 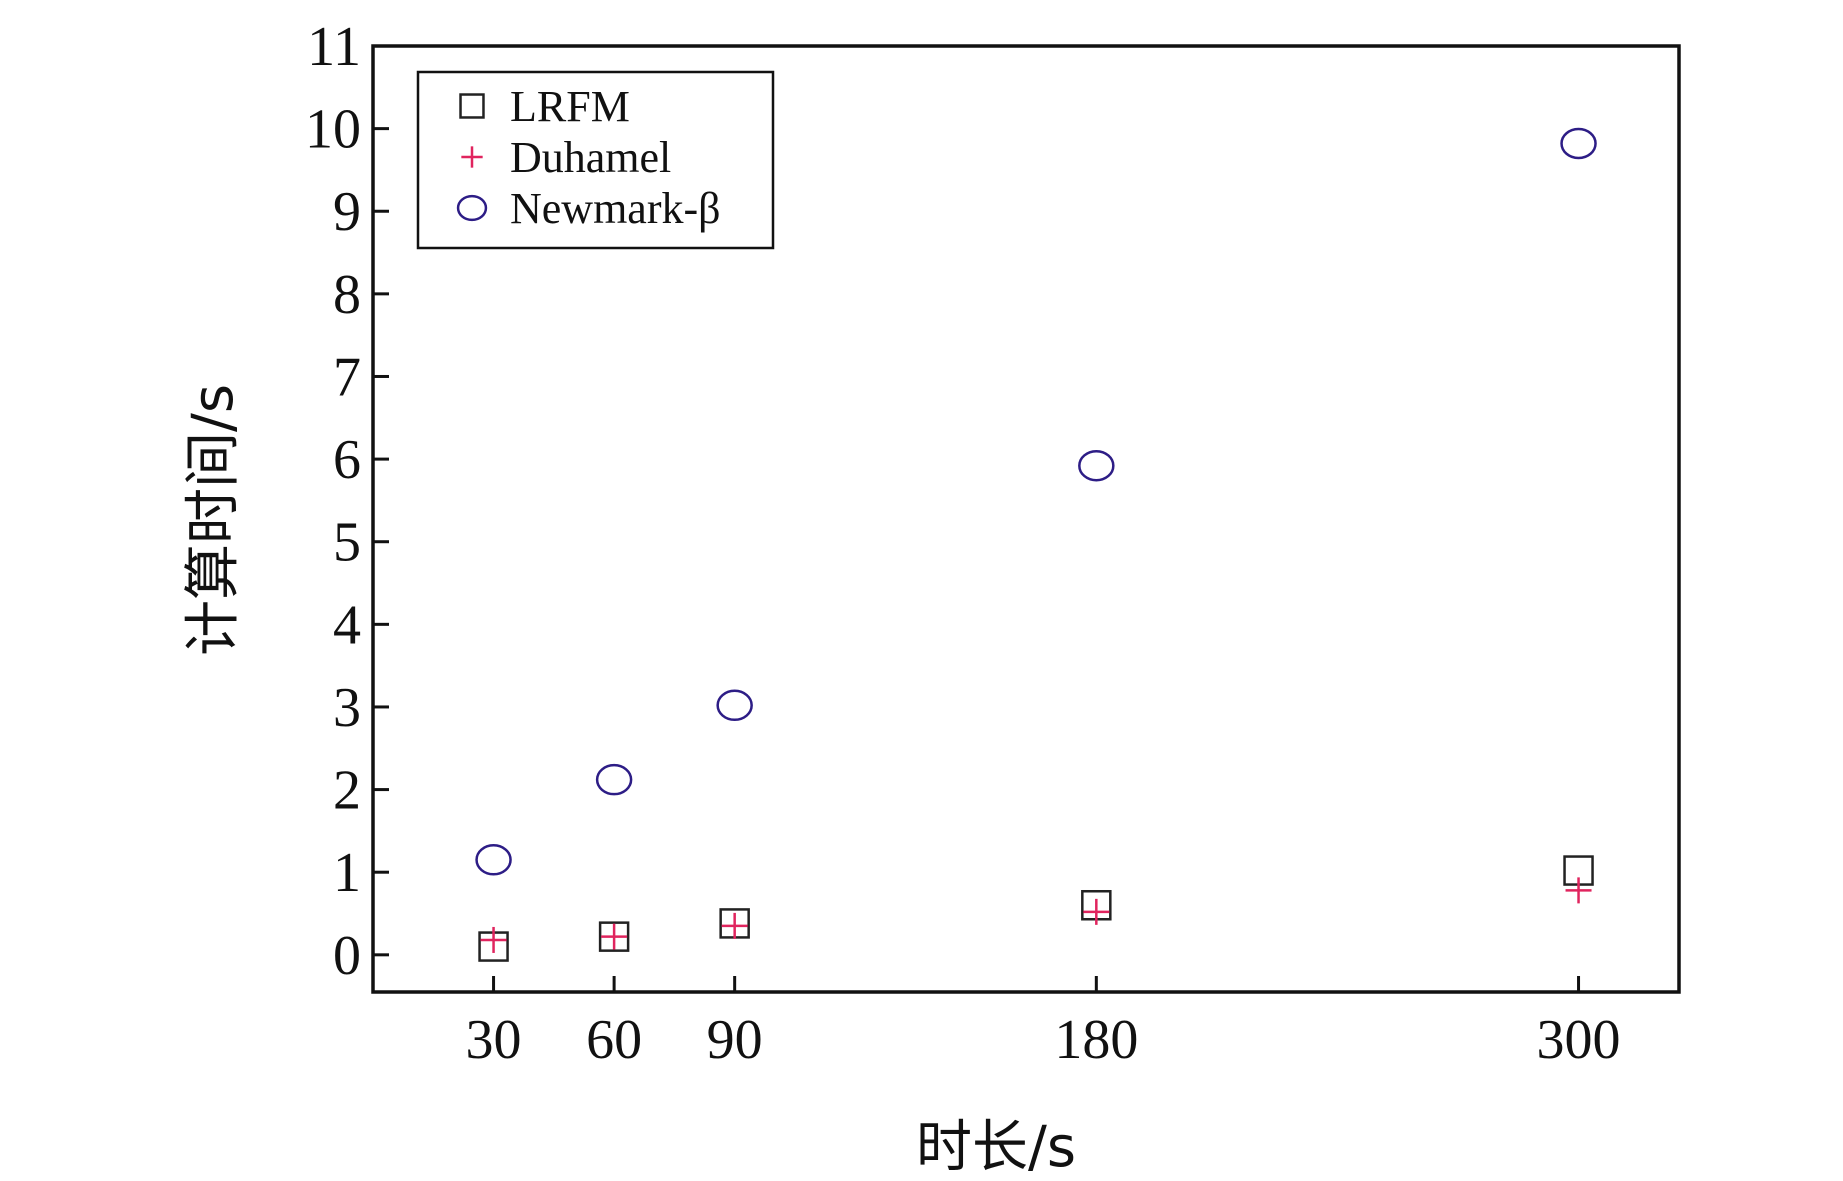 What do you see at coordinates (347, 708) in the screenshot?
I see `y-tick-label: 3` at bounding box center [347, 708].